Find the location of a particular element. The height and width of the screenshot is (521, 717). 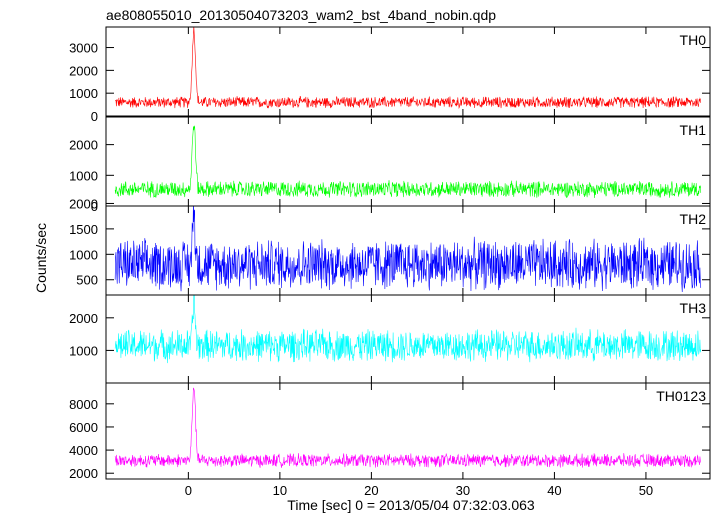

y-tick-label: 1500 is located at coordinates (83, 229).